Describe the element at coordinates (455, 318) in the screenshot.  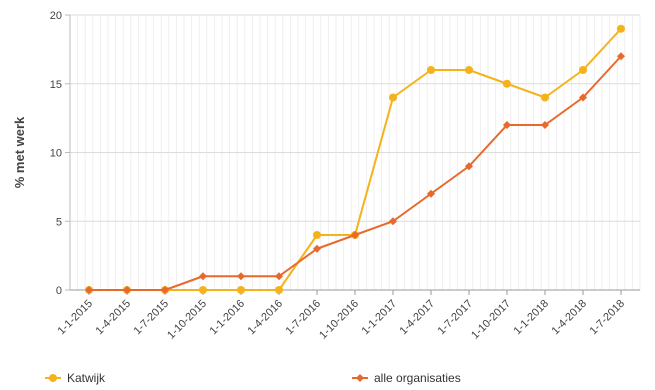
I see `x-tick-label: 1-7-2017` at that location.